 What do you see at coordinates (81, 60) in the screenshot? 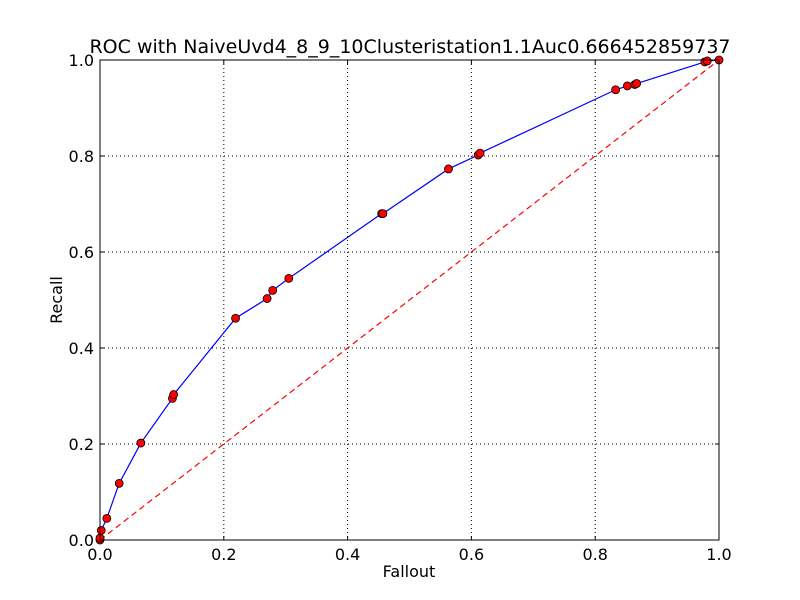
I see `y-tick-label: 1.0` at bounding box center [81, 60].